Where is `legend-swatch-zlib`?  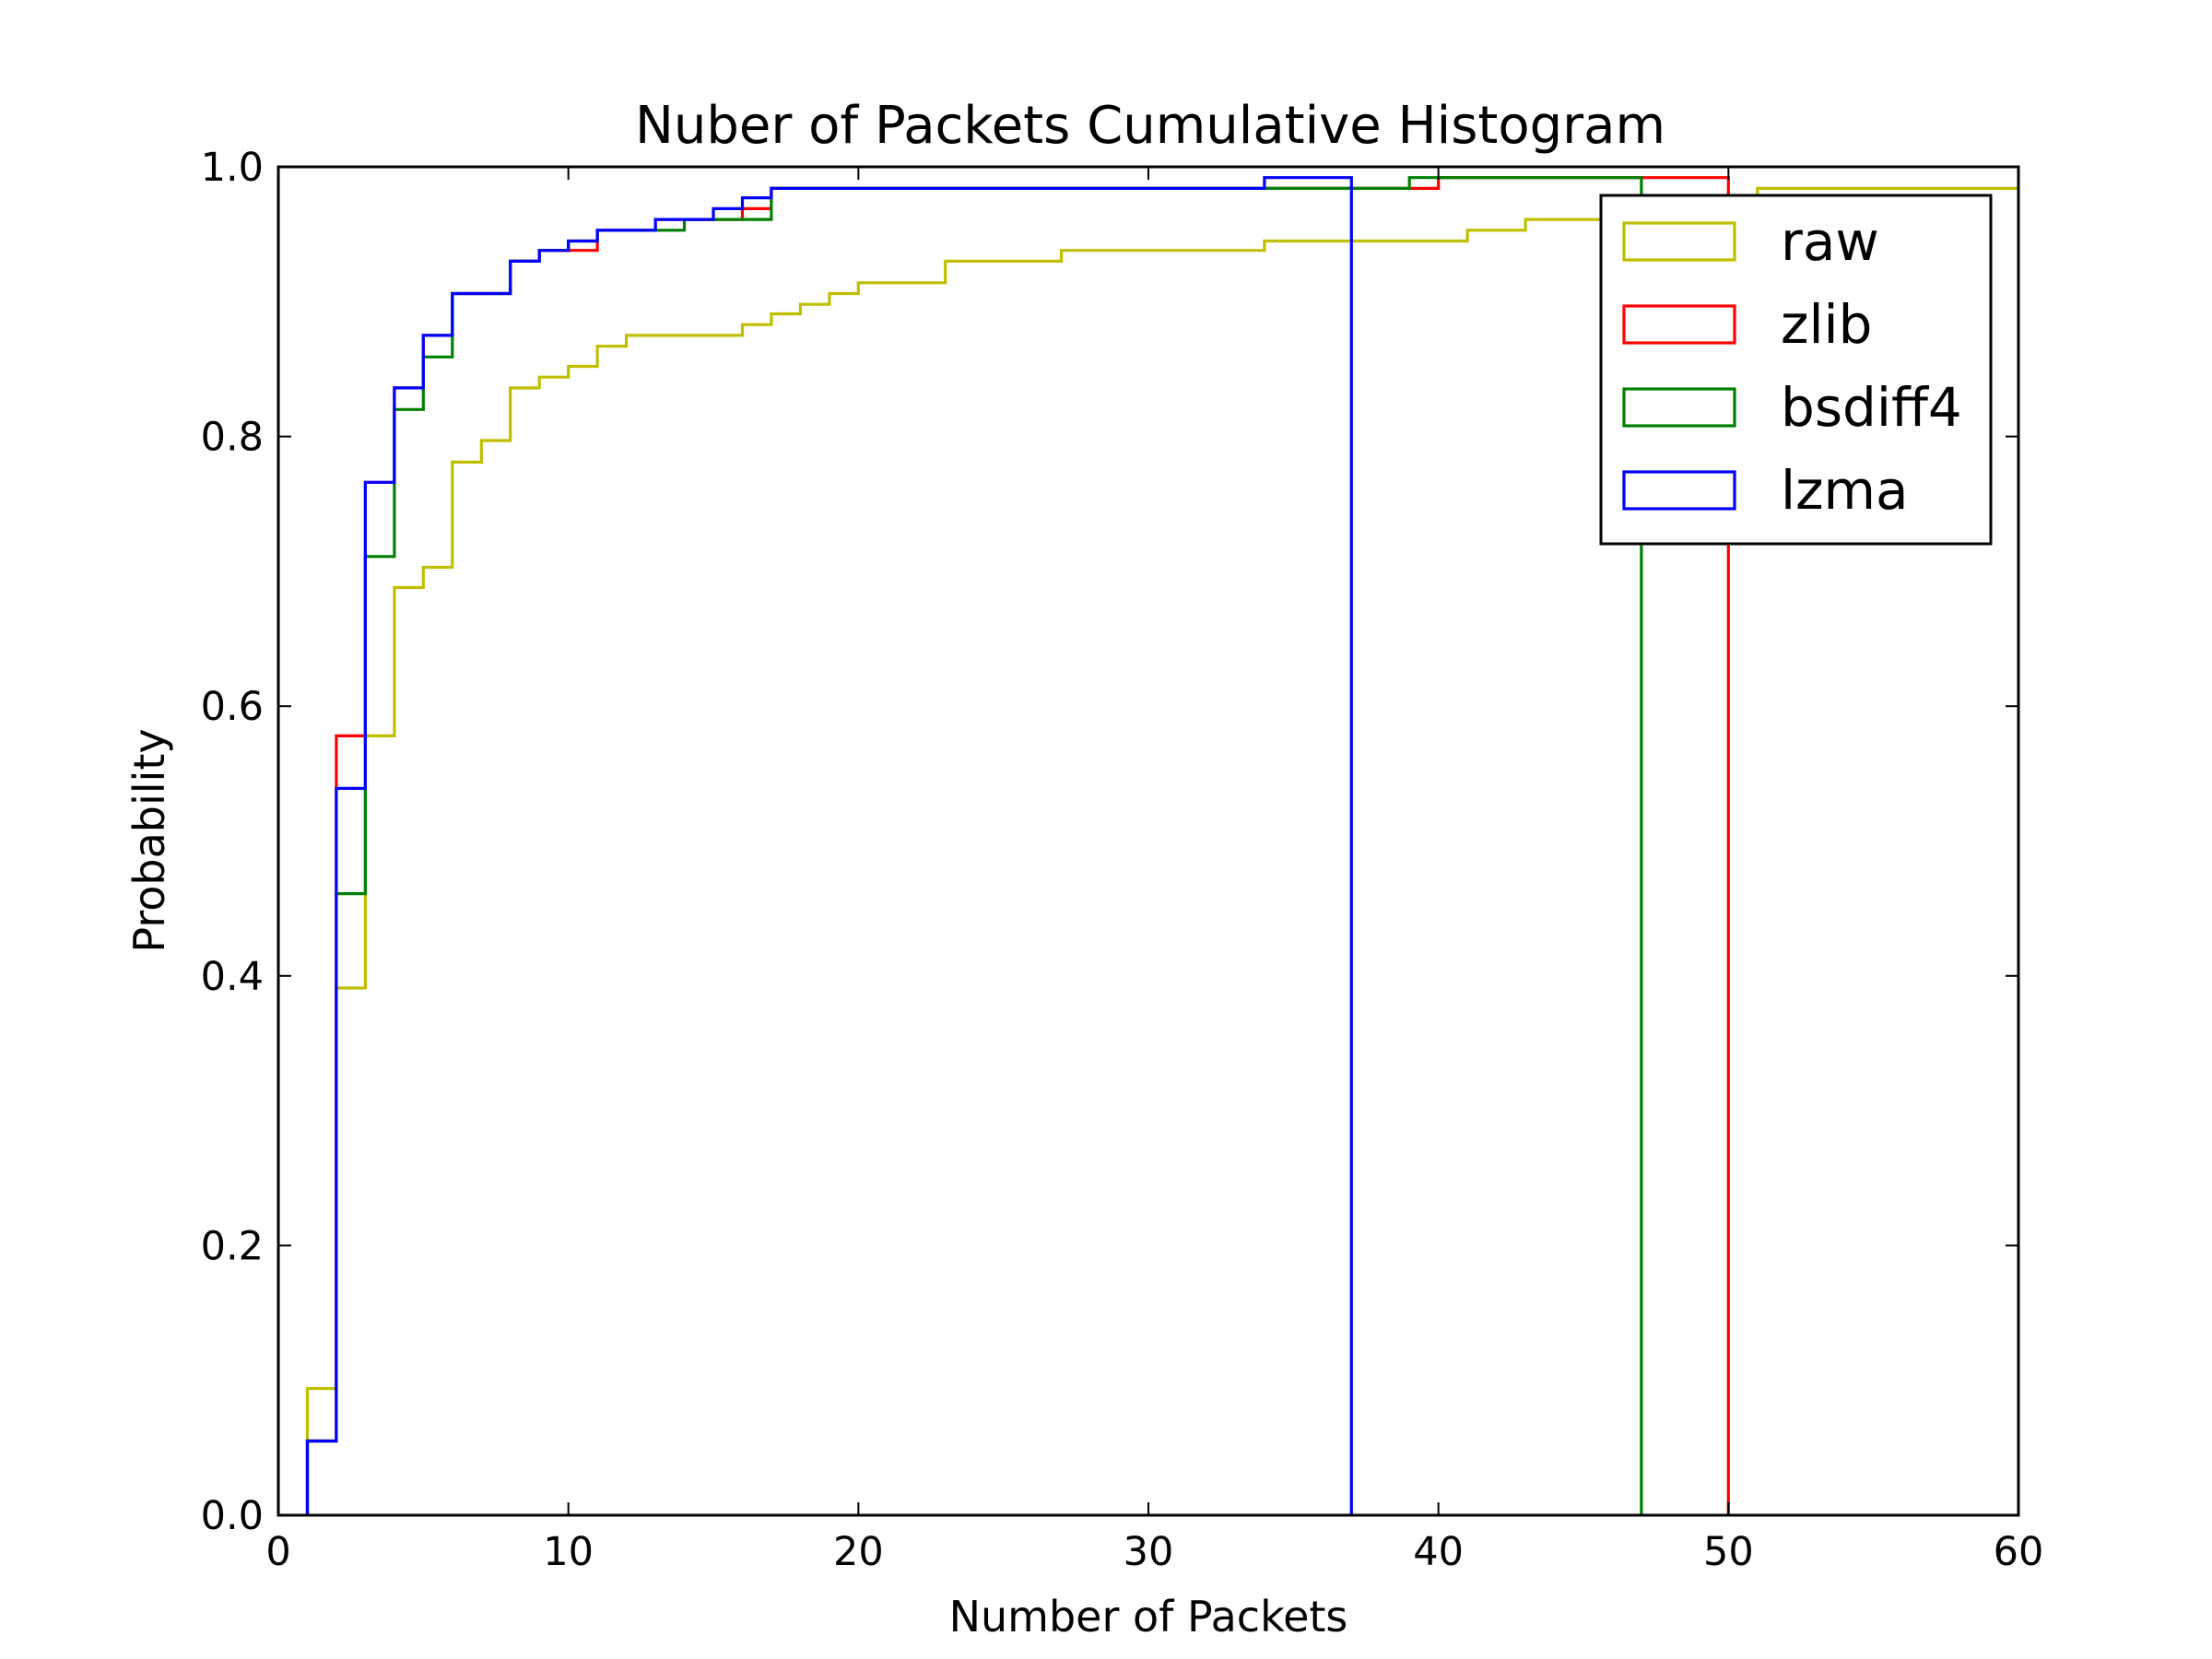 legend-swatch-zlib is located at coordinates (1679, 324).